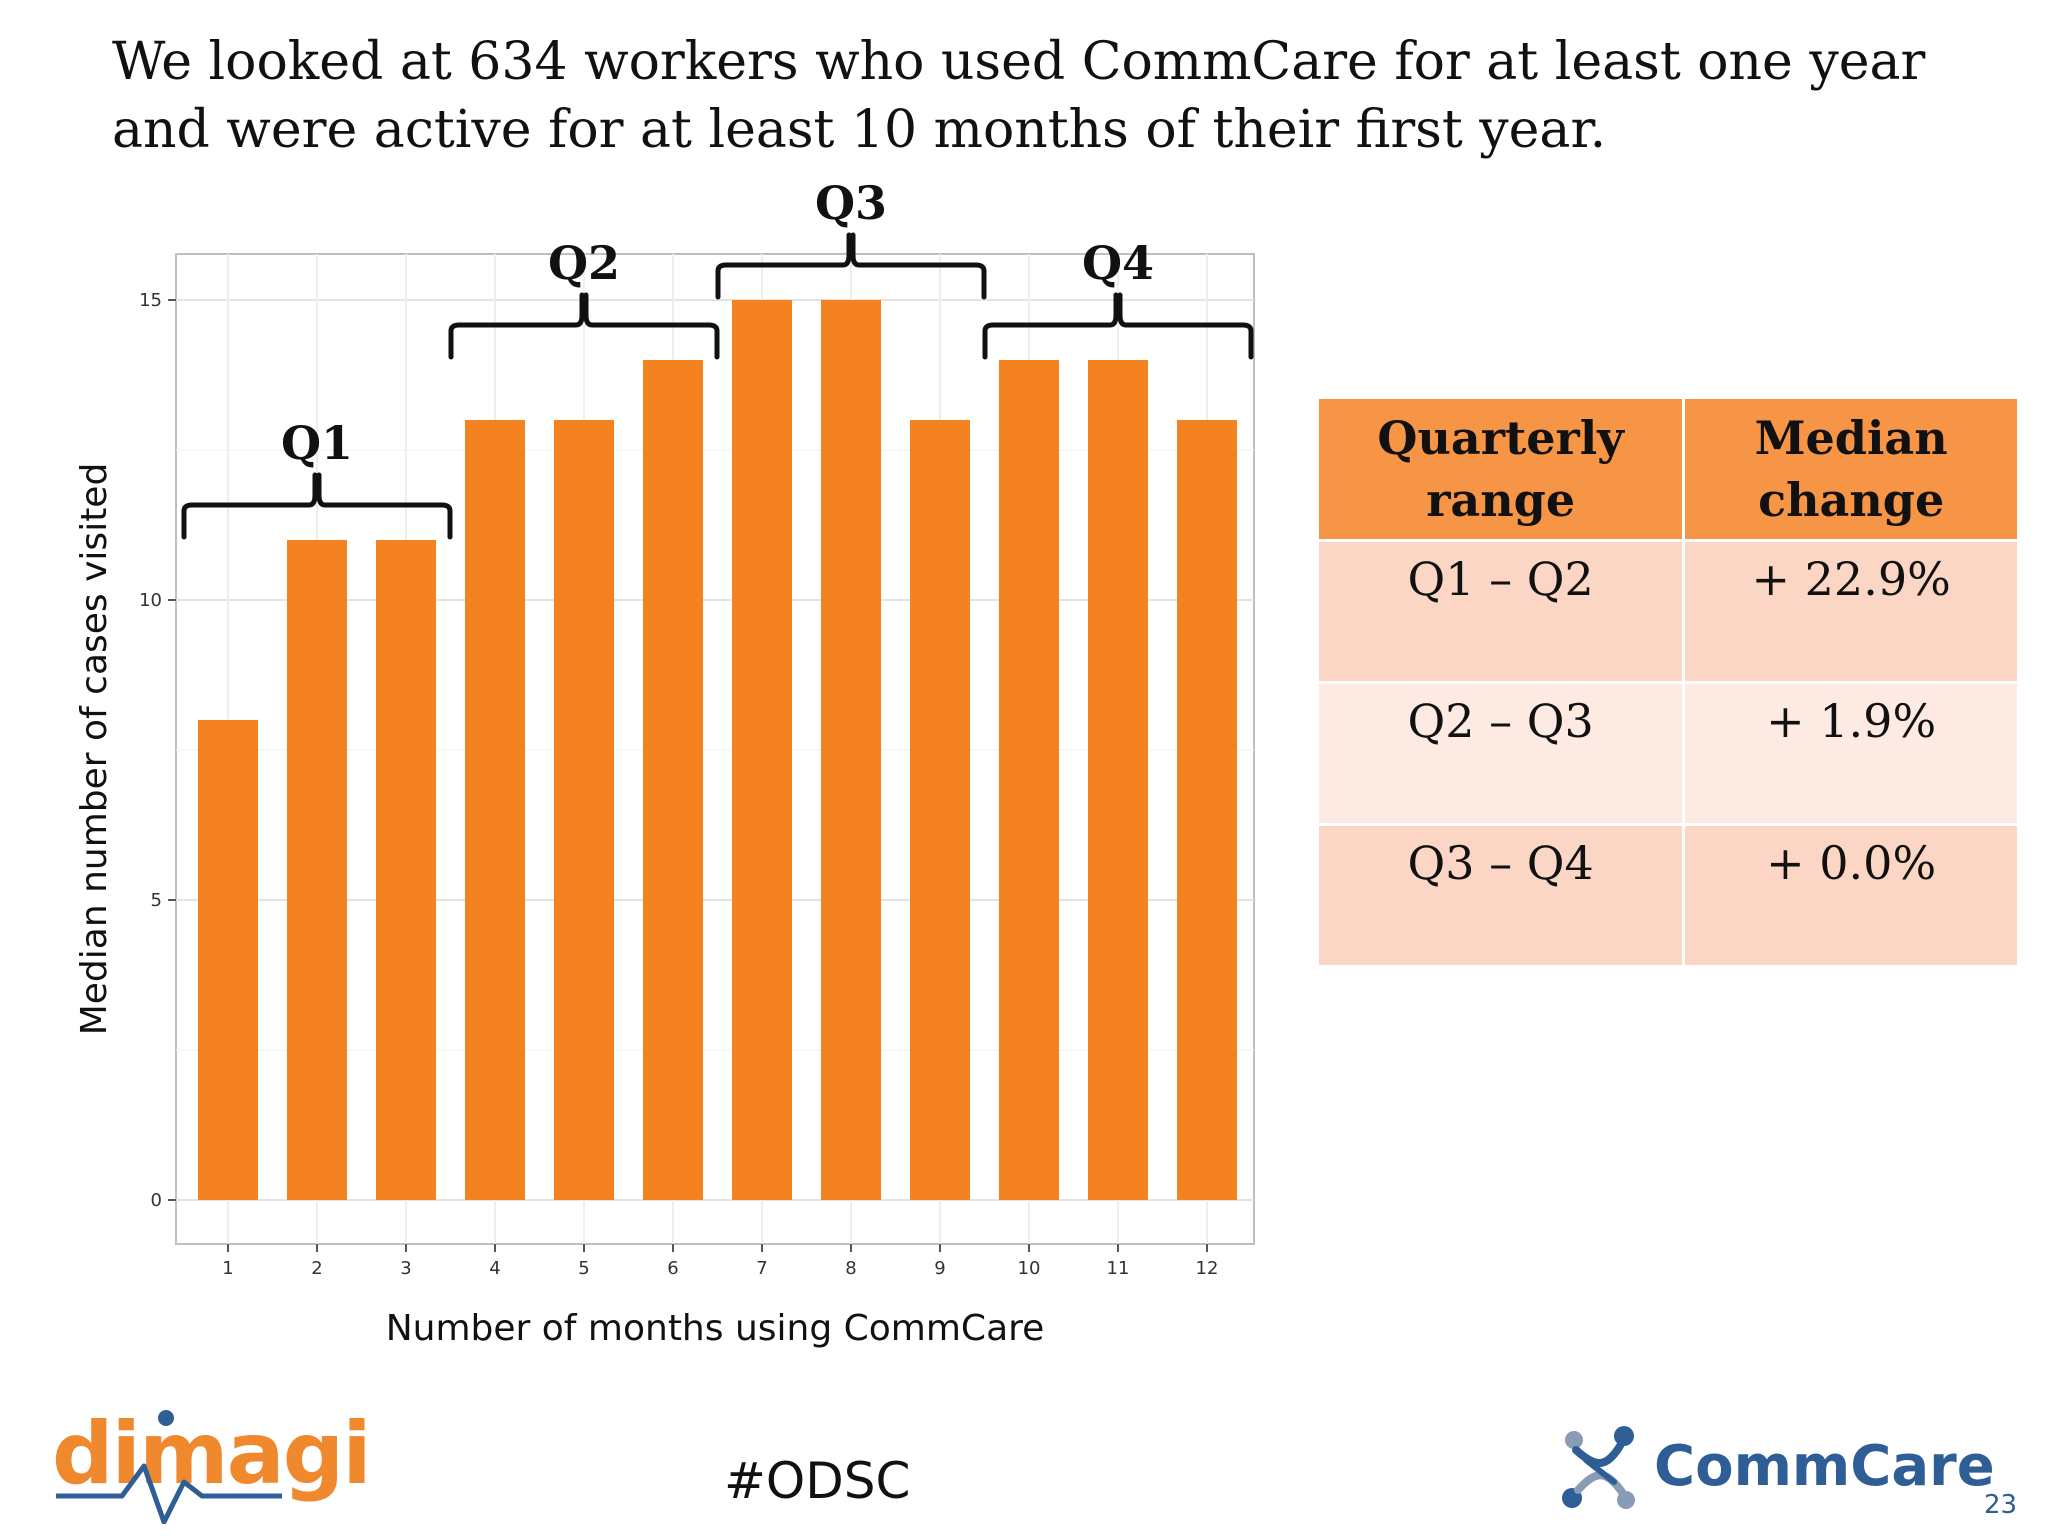  I want to click on quarter-brackets: Q1 Q2 Q3 Q4, so click(717, 358).